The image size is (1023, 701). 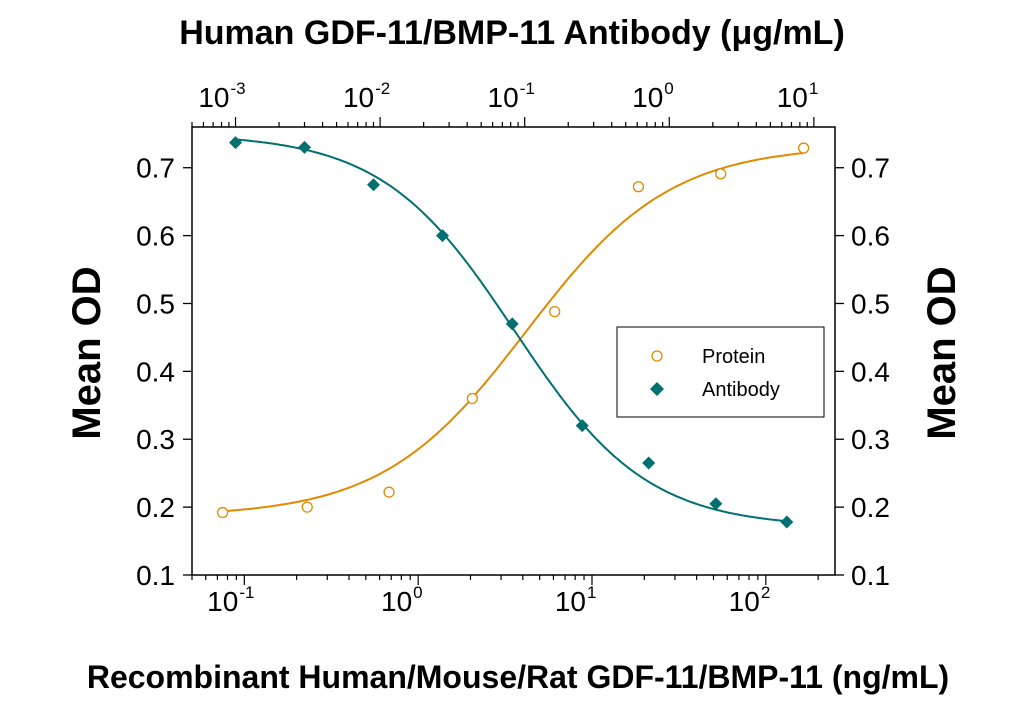 What do you see at coordinates (870, 236) in the screenshot?
I see `y-tick-label-right: 0.6` at bounding box center [870, 236].